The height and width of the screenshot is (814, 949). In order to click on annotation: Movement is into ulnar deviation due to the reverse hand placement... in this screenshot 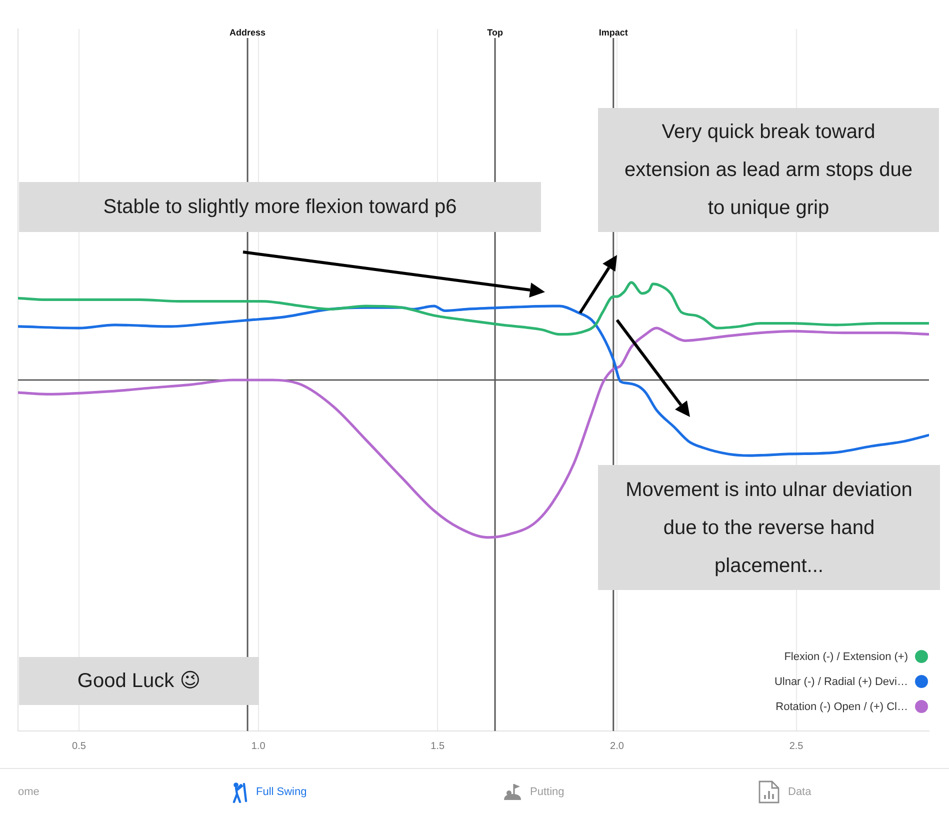, I will do `click(769, 527)`.